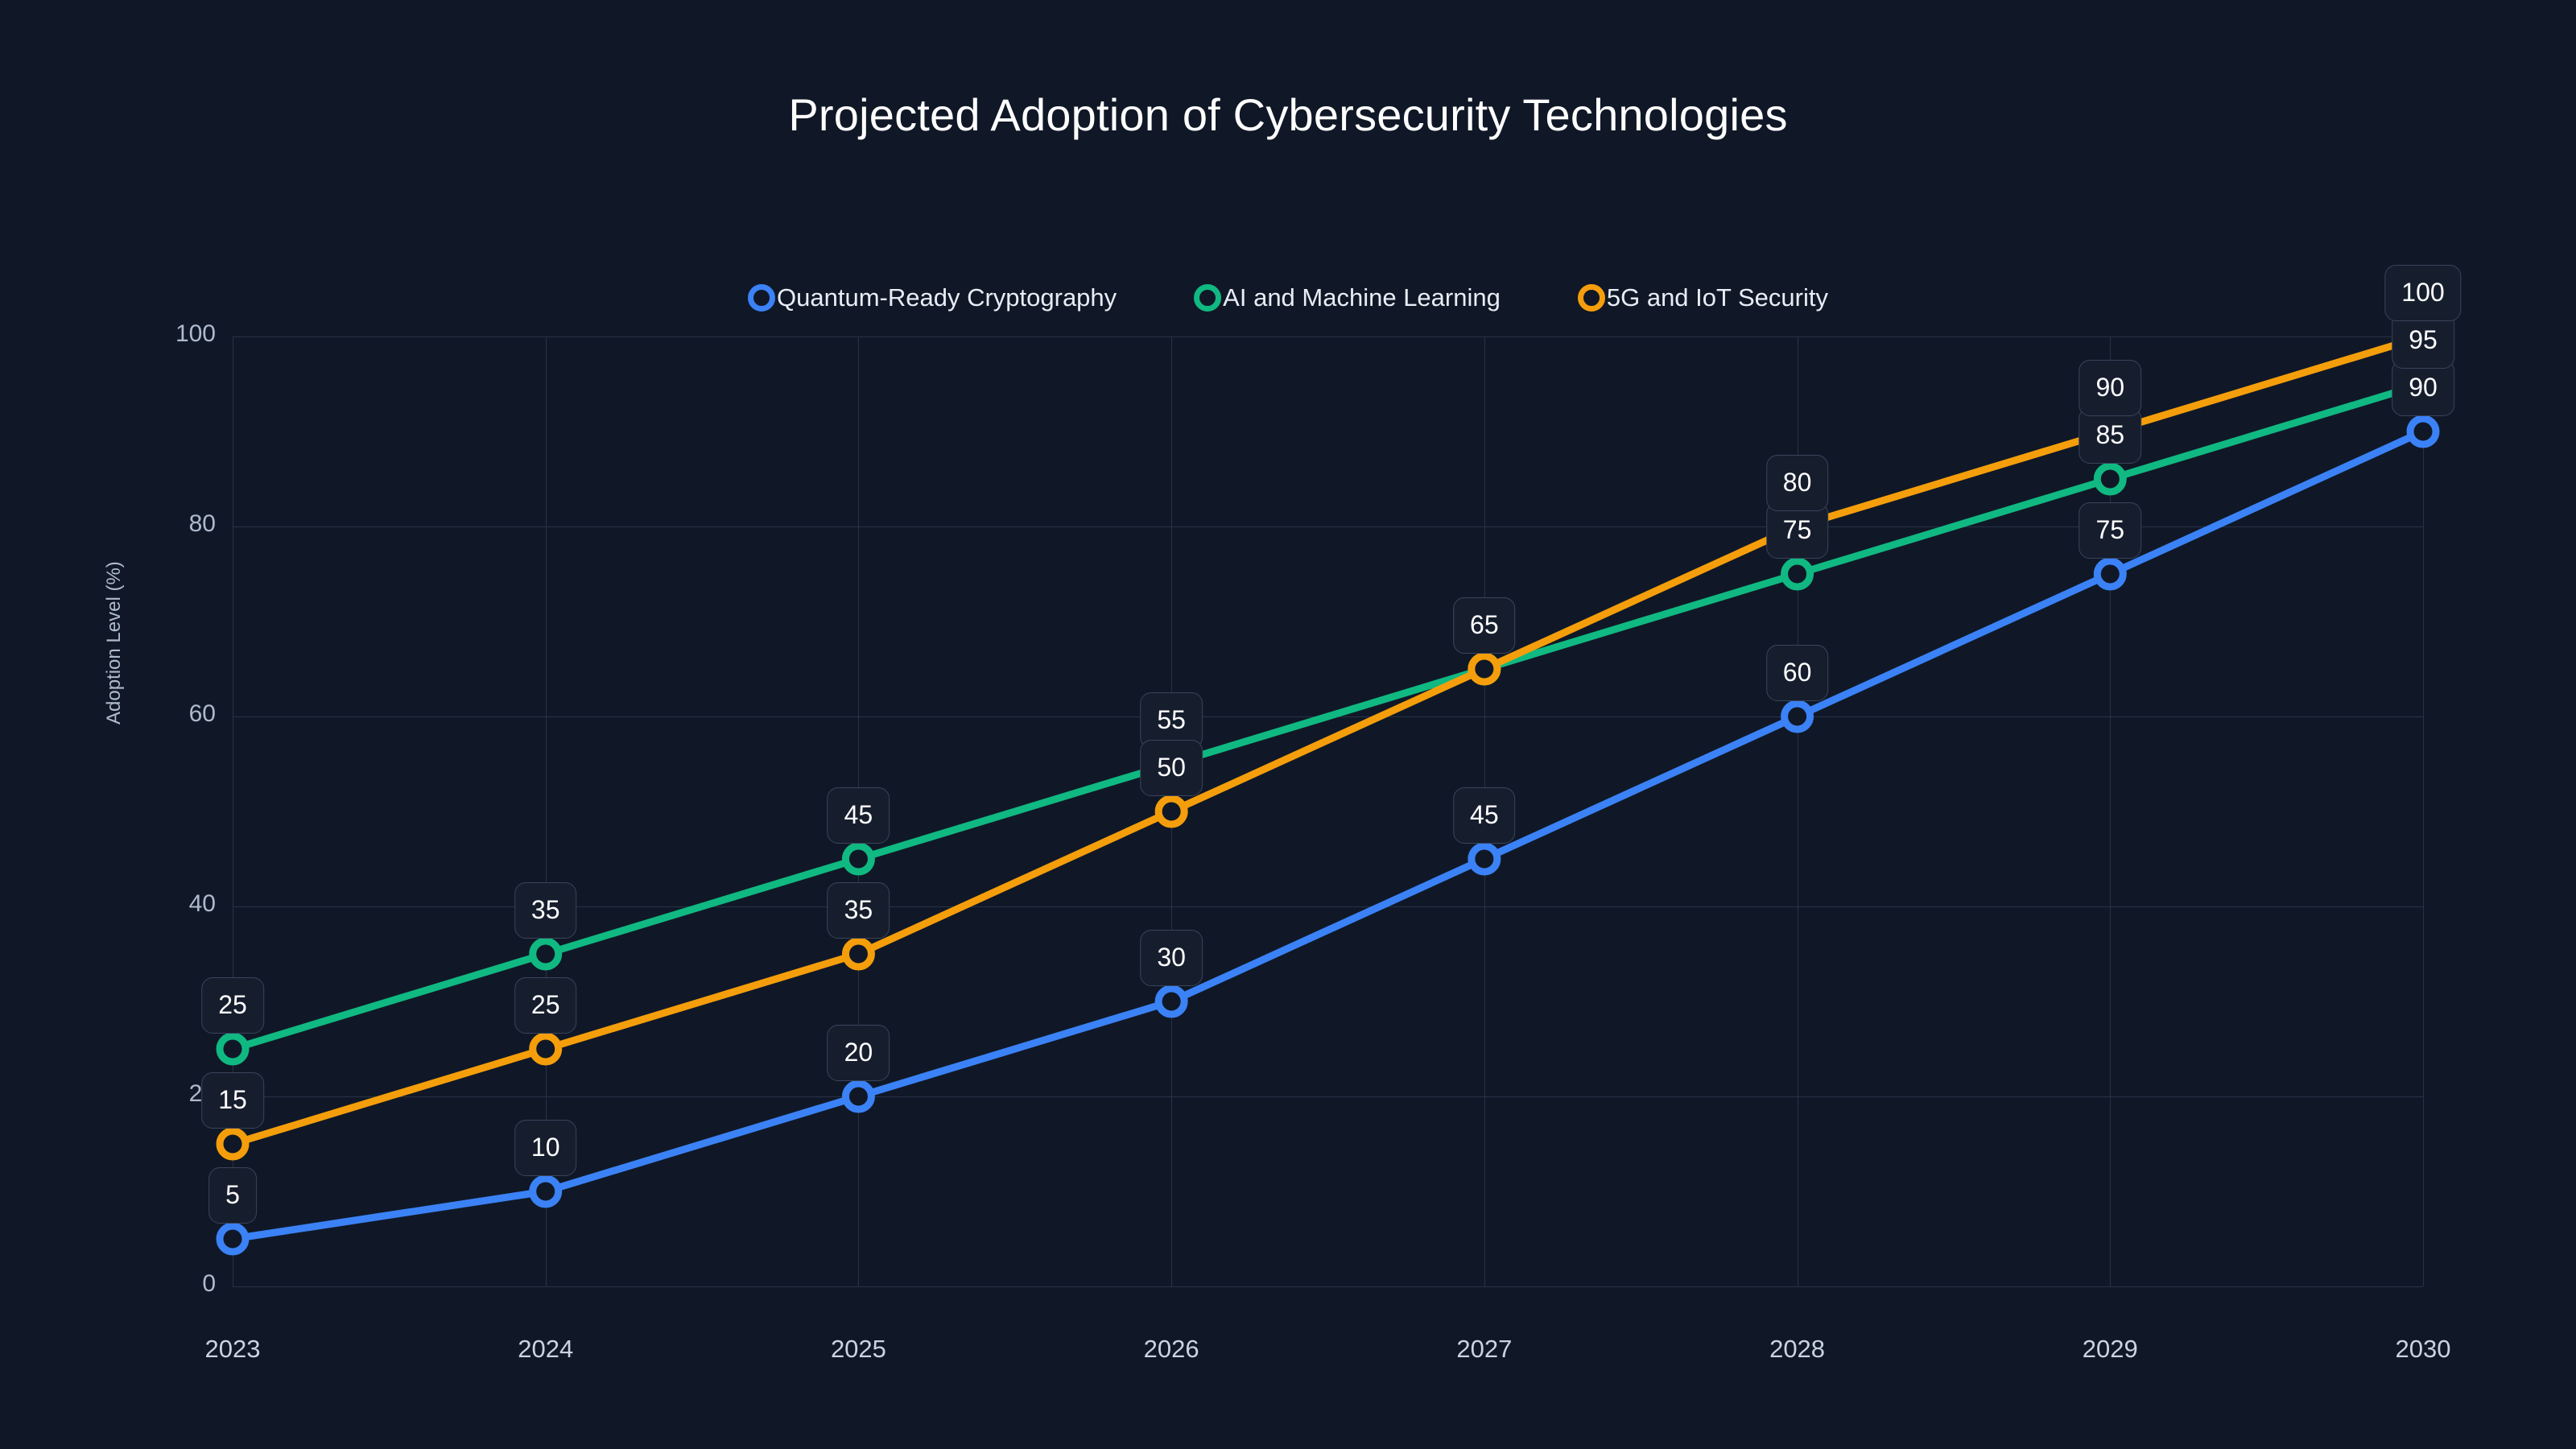 The height and width of the screenshot is (1449, 2576). I want to click on data-point-value-label: 10, so click(545, 1148).